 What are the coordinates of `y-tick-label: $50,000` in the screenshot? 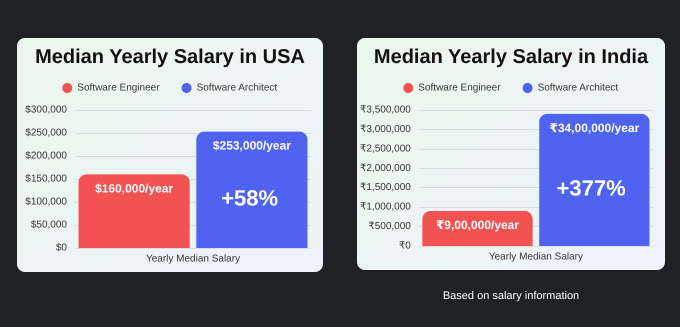 It's located at (49, 225).